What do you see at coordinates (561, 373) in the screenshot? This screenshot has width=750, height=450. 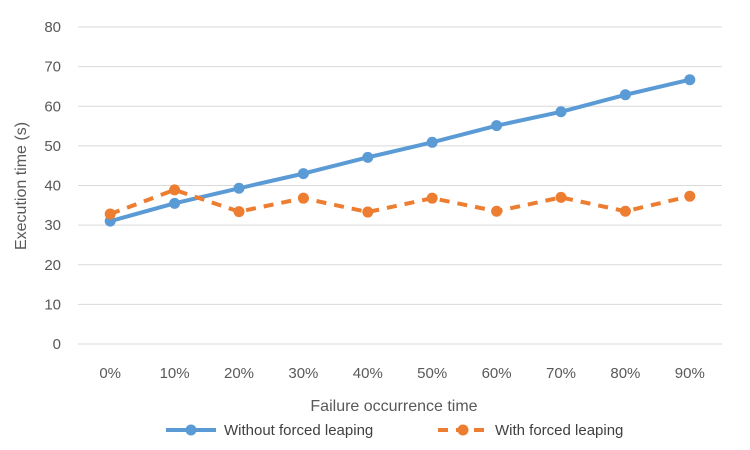 I see `x-tick-label: 70%` at bounding box center [561, 373].